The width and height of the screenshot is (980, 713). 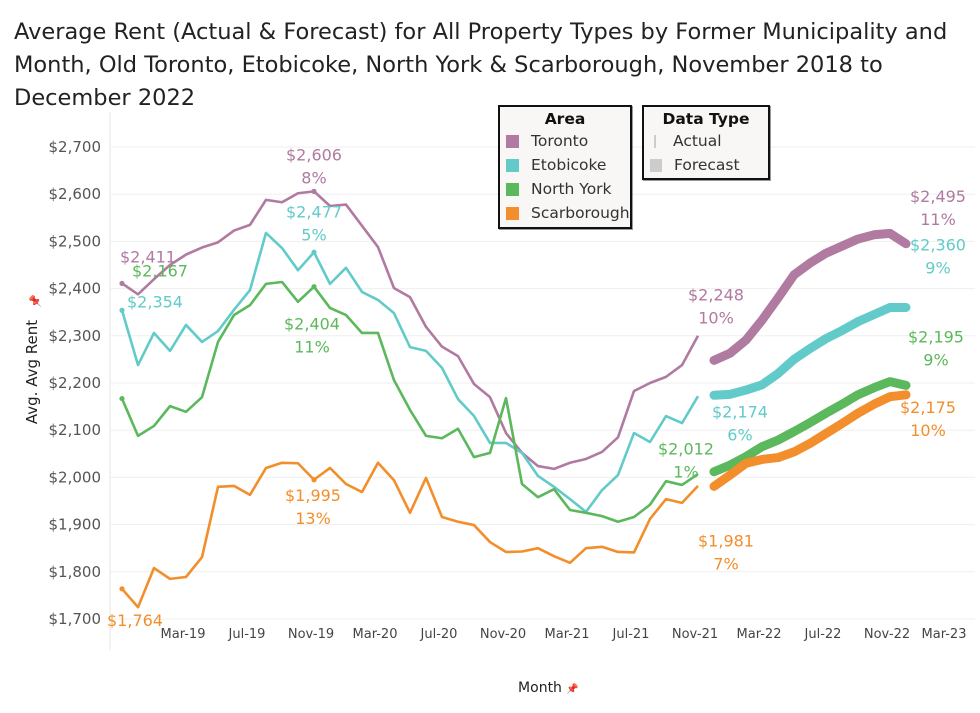 I want to click on x-tick-label: Jul-21, so click(x=631, y=634).